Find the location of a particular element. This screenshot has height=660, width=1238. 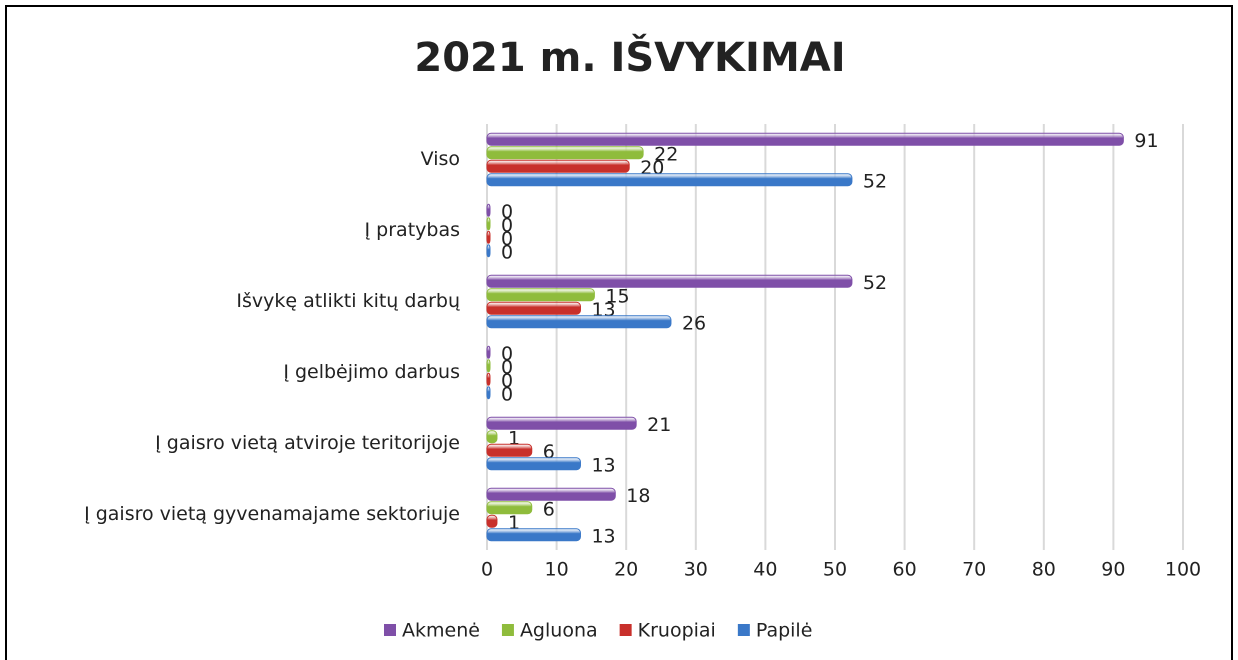

x-tick-label: 20 is located at coordinates (626, 570).